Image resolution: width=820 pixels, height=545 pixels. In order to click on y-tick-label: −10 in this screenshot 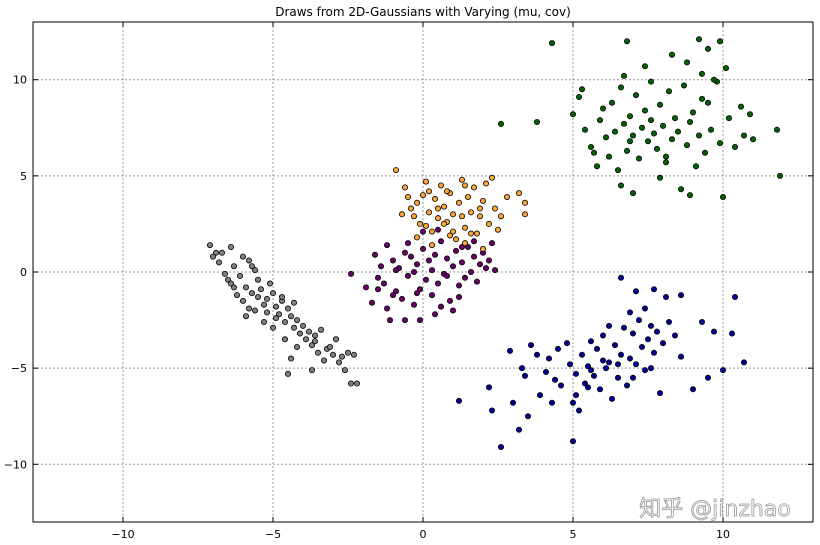, I will do `click(15, 464)`.